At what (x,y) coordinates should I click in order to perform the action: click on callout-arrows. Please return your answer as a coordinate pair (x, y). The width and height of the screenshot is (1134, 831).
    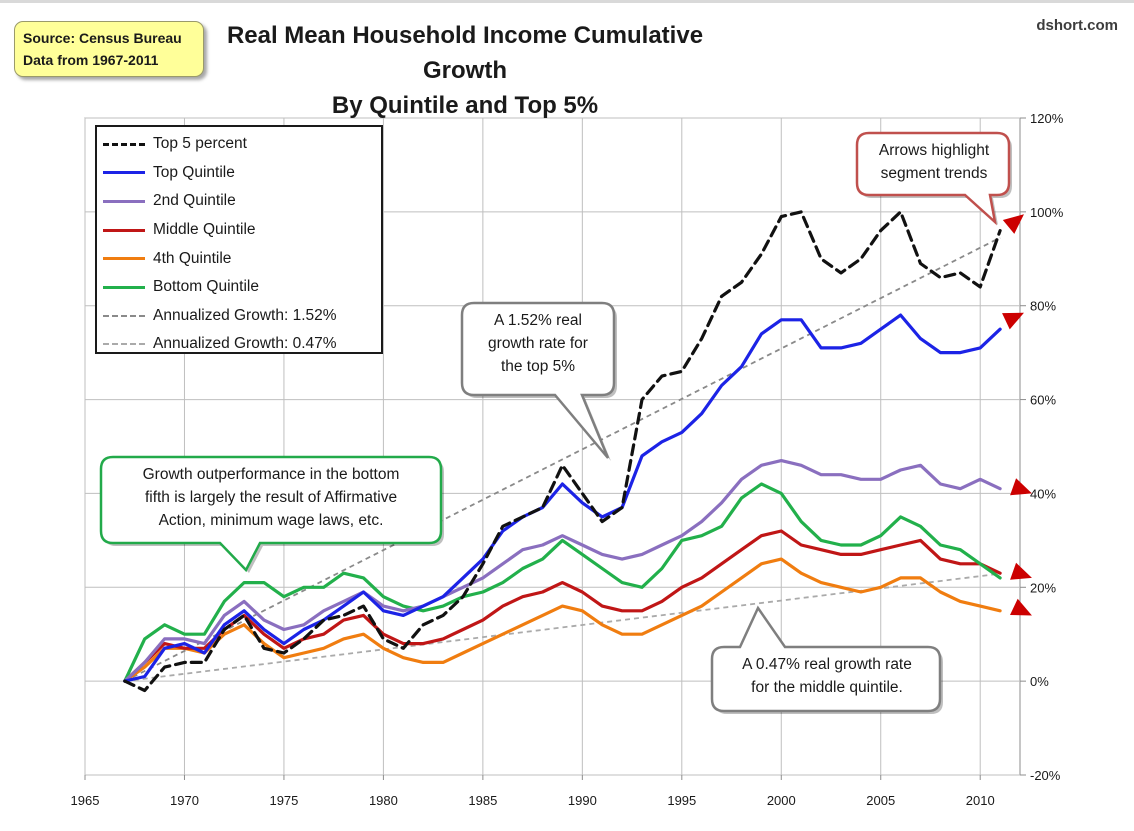
    Looking at the image, I should click on (933, 178).